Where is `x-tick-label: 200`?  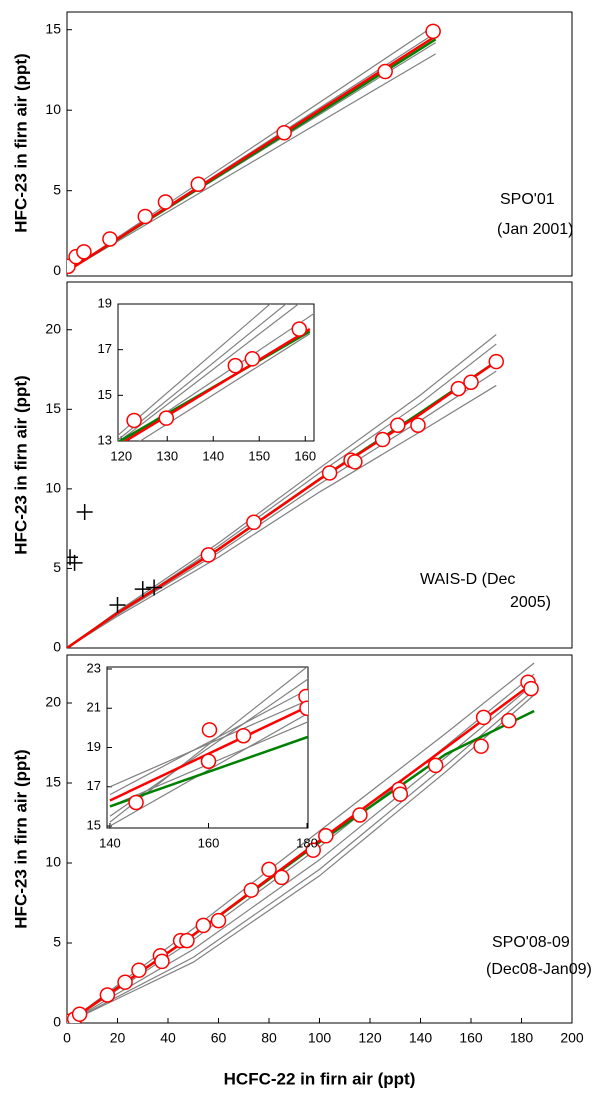
x-tick-label: 200 is located at coordinates (572, 1038).